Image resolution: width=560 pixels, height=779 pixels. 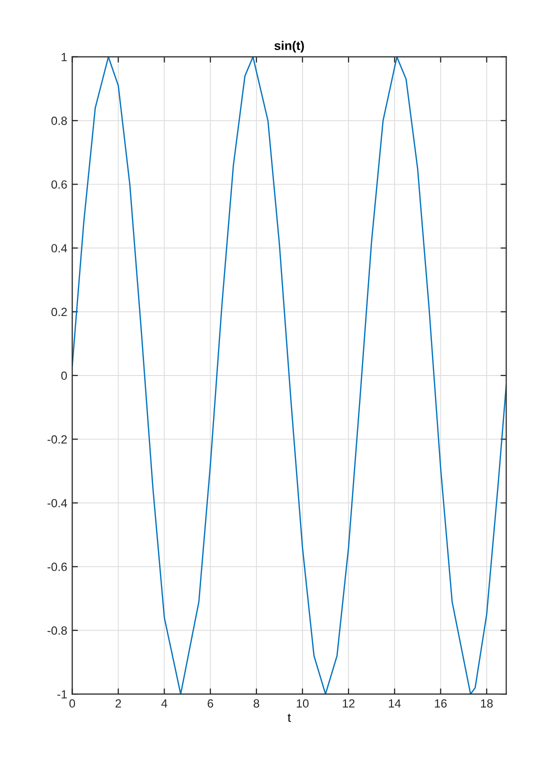 I want to click on x-tick-label: 0, so click(x=72, y=703).